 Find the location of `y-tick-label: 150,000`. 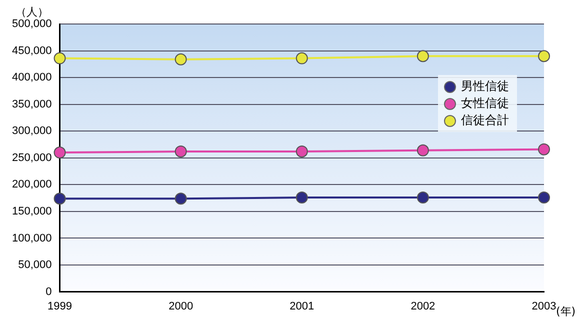

y-tick-label: 150,000 is located at coordinates (32, 211).